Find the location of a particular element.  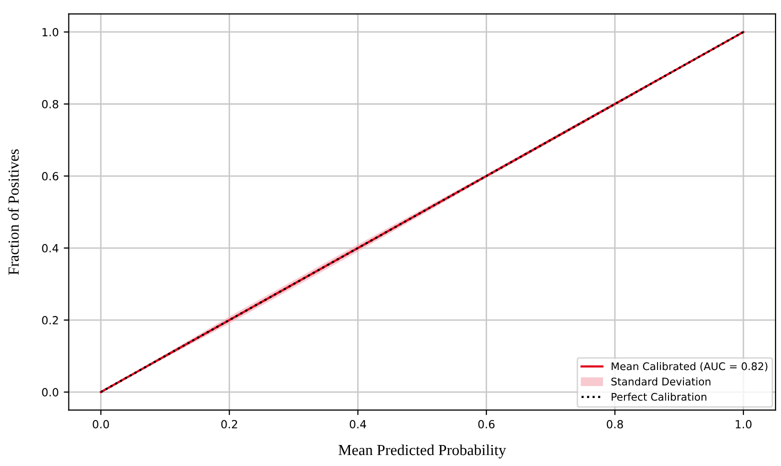

y-tick-label: 1.0 is located at coordinates (50, 32).